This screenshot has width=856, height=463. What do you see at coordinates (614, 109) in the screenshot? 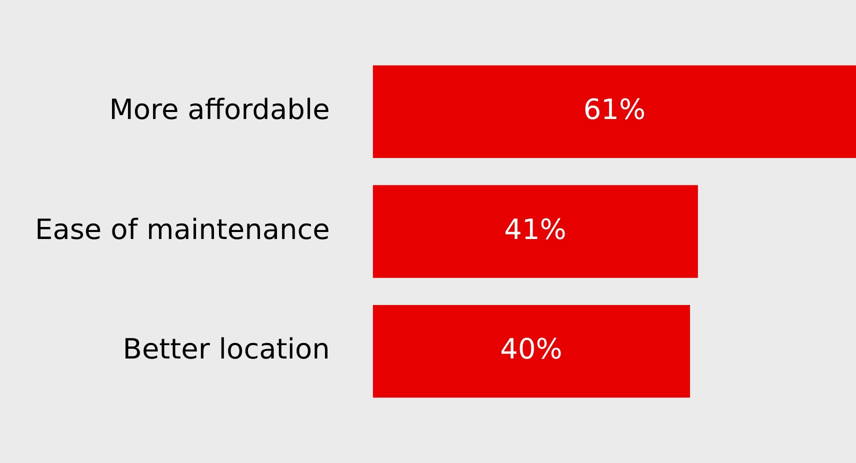
I see `data-label: 61%` at bounding box center [614, 109].